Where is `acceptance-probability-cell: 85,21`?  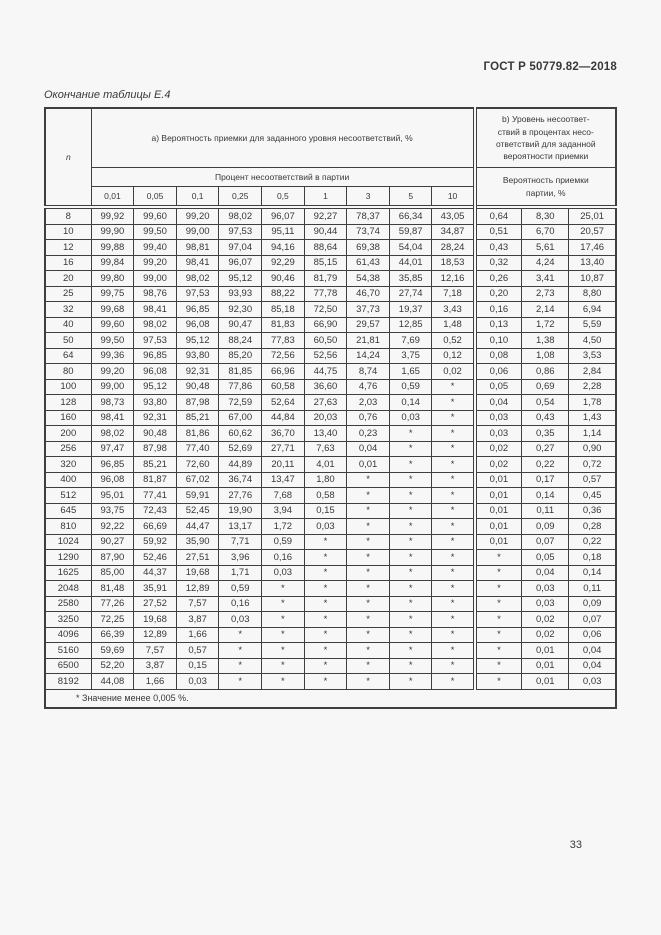
acceptance-probability-cell: 85,21 is located at coordinates (197, 417).